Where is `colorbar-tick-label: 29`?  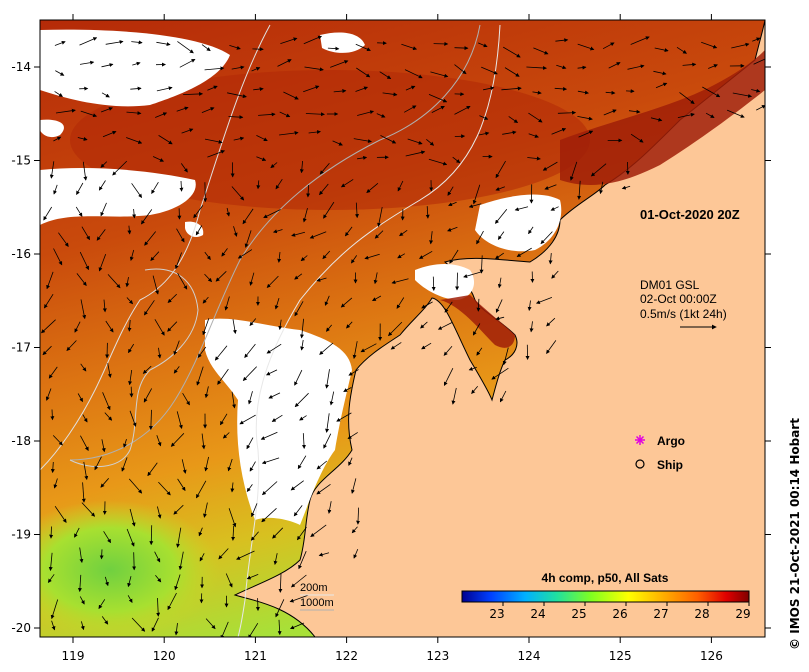 colorbar-tick-label: 29 is located at coordinates (742, 614).